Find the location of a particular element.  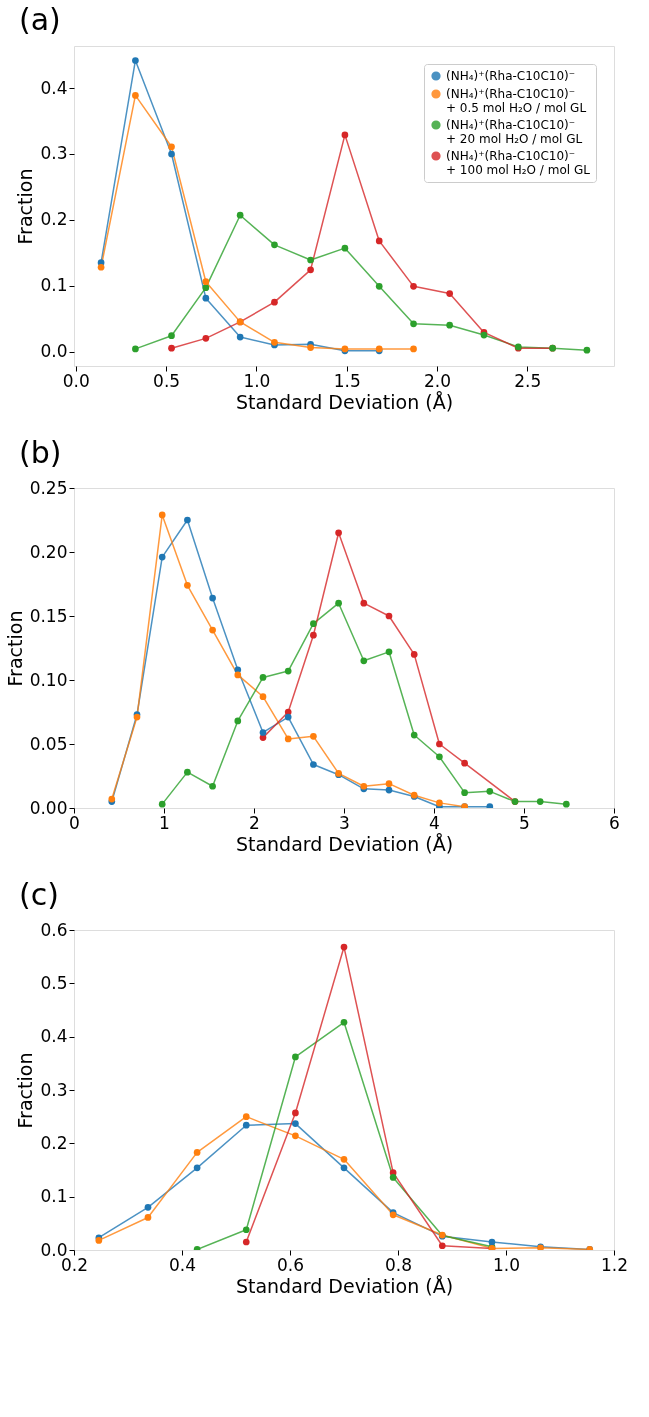

y-tick-label: 0.5 is located at coordinates (54, 982).